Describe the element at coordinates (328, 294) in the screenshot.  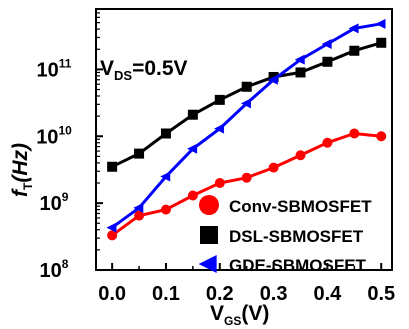
I see `x-tick-label: 0.4` at that location.